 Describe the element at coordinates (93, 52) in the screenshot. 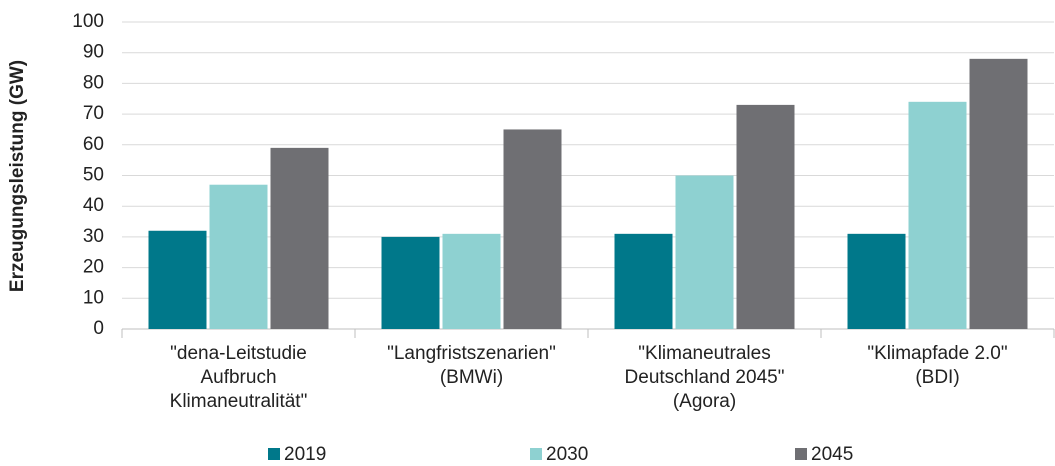

I see `y-tick-label: 90` at that location.